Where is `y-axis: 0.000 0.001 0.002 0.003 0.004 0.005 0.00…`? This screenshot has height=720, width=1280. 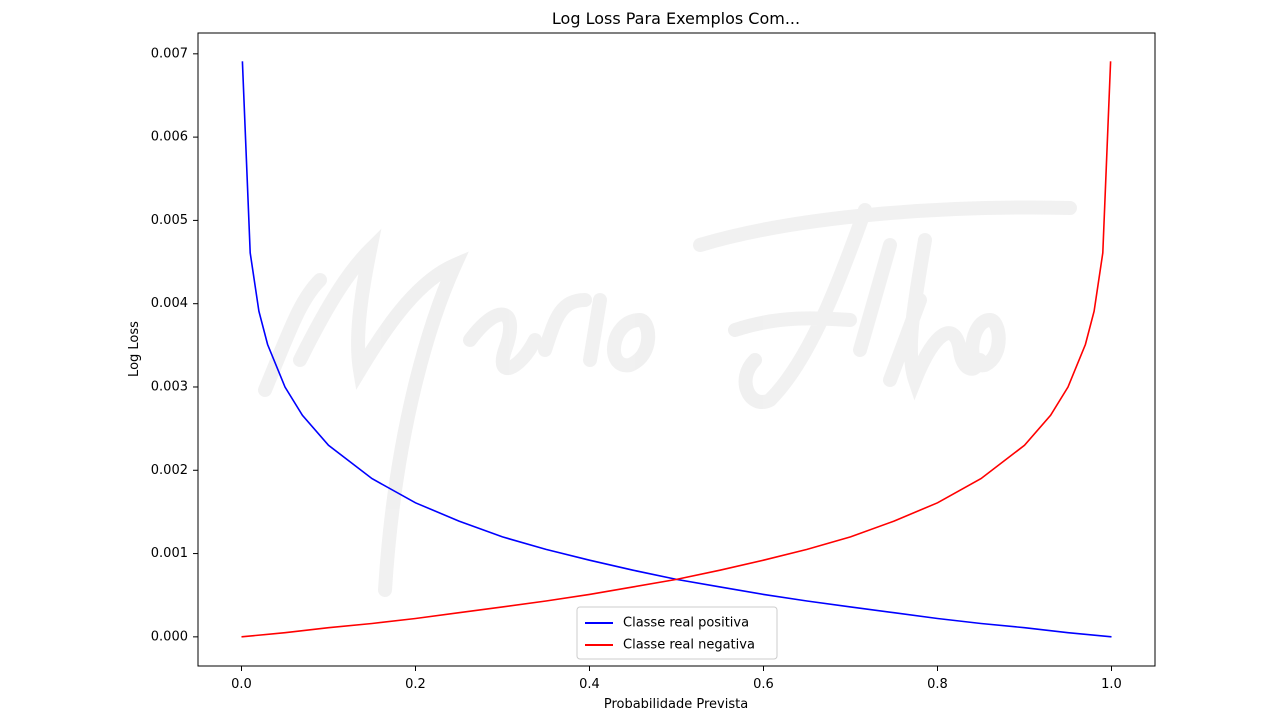 y-axis: 0.000 0.001 0.002 0.003 0.004 0.005 0.00… is located at coordinates (174, 345).